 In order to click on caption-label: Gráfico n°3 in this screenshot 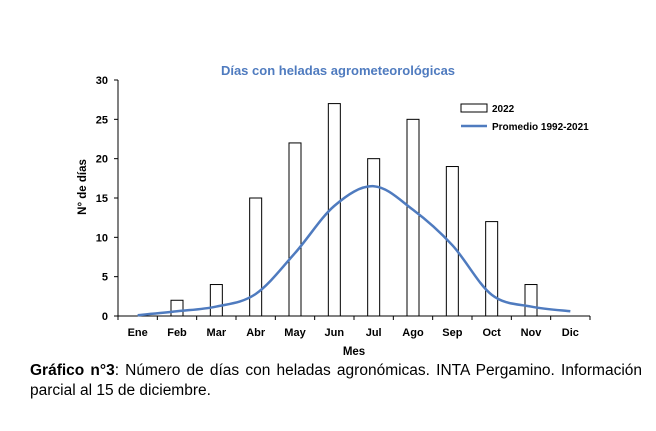, I will do `click(72, 370)`.